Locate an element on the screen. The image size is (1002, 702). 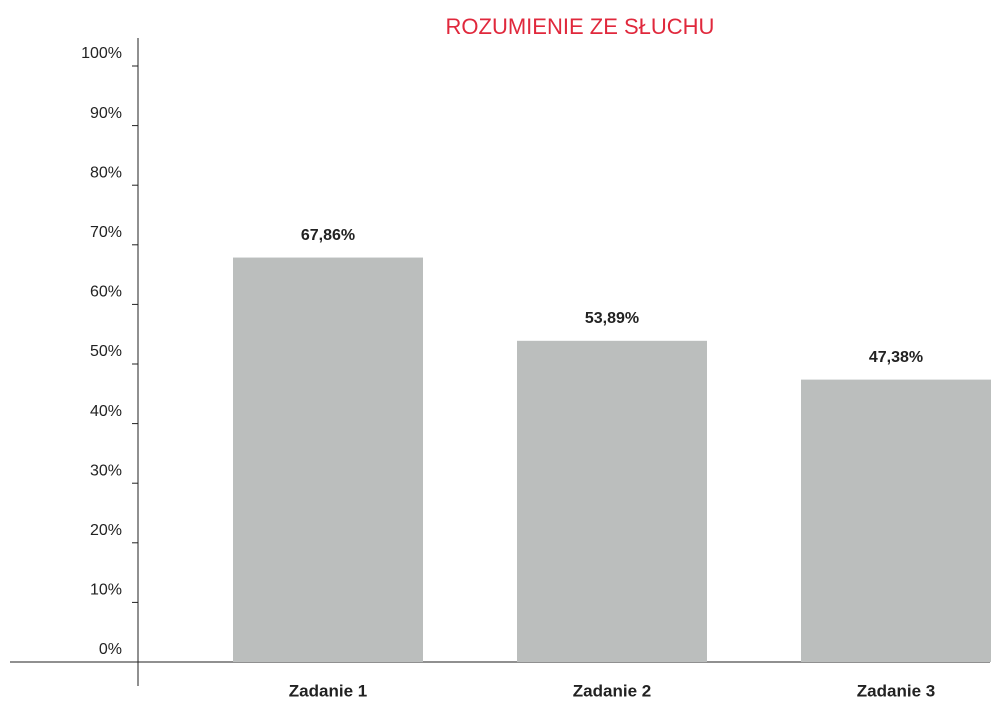
y-tick-label: 60% is located at coordinates (106, 292).